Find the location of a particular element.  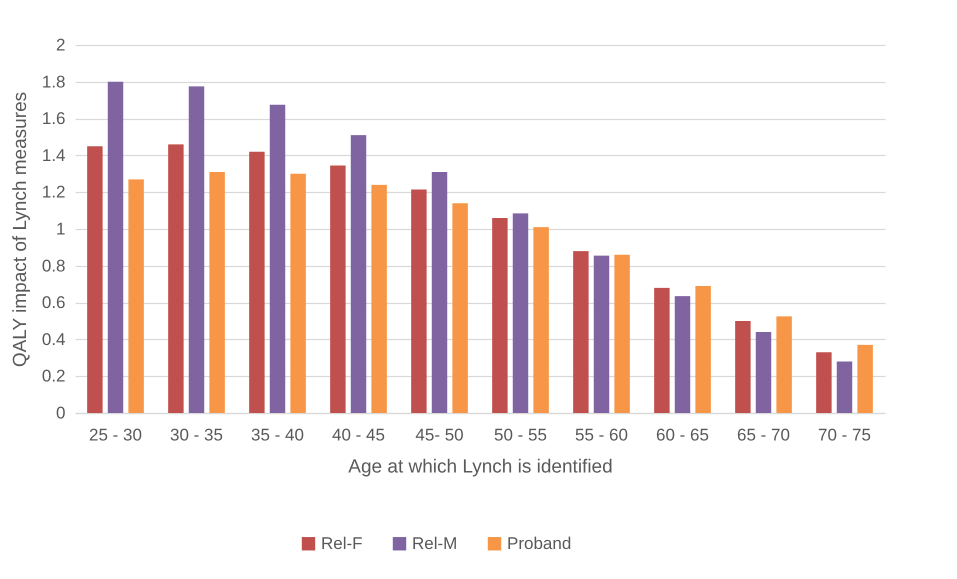

x-axis-title: Age at which Lynch is identified is located at coordinates (480, 467).